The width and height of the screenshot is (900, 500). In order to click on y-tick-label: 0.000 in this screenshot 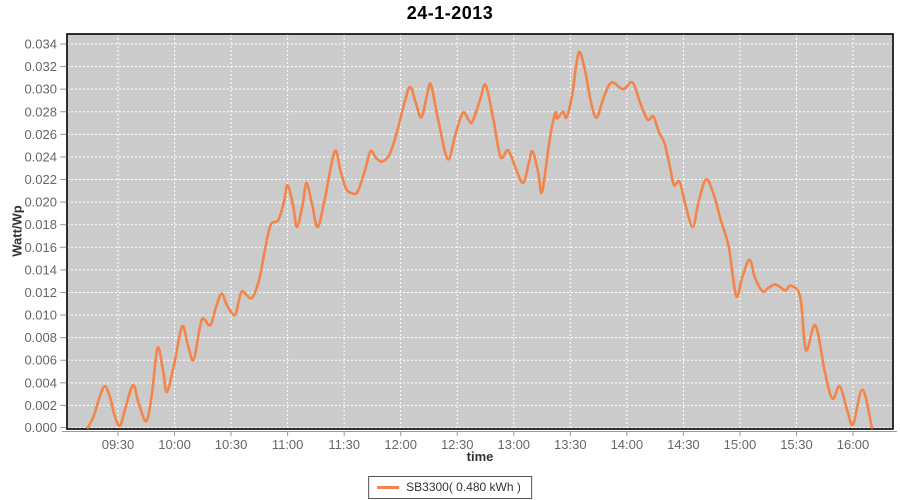, I will do `click(40, 427)`.